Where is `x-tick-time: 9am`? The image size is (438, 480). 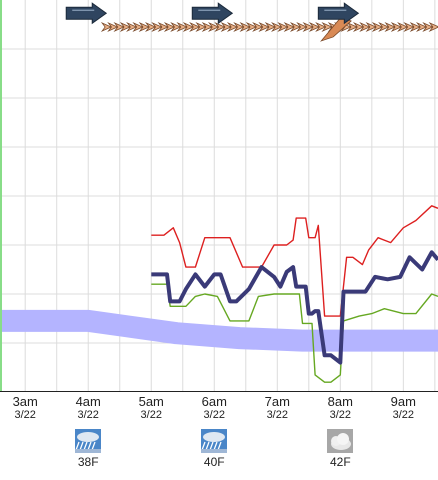 x-tick-time: 9am is located at coordinates (403, 401).